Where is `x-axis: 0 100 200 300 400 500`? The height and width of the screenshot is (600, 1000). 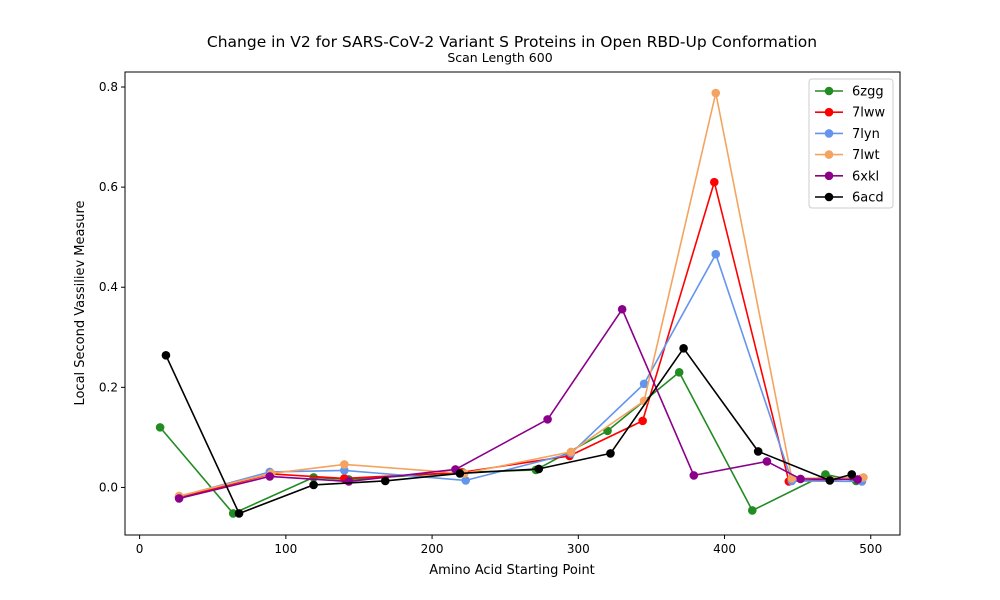
x-axis: 0 100 200 300 400 500 is located at coordinates (509, 545).